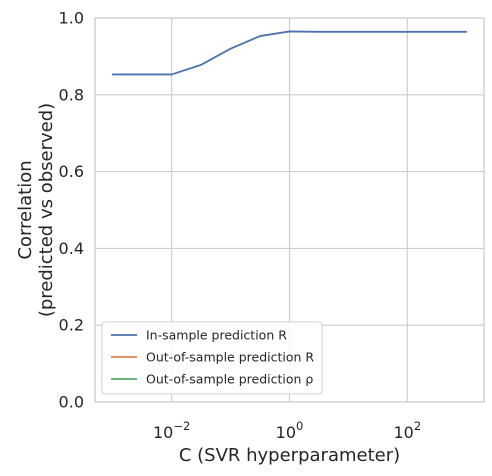 The image size is (492, 476). Describe the element at coordinates (71, 402) in the screenshot. I see `y-tick-label: 0.0` at that location.